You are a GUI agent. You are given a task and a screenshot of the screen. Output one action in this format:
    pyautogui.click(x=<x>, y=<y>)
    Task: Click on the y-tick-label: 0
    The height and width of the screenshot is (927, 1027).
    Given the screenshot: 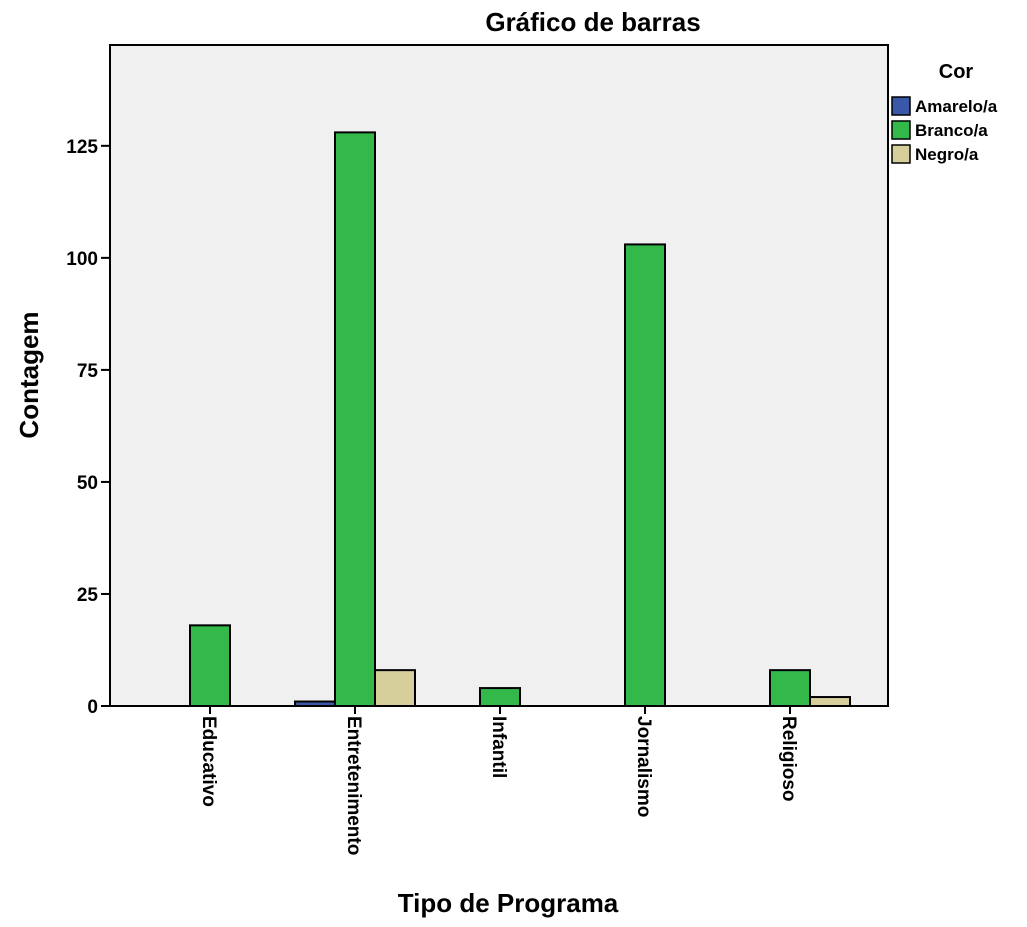 What is the action you would take?
    pyautogui.click(x=92, y=707)
    